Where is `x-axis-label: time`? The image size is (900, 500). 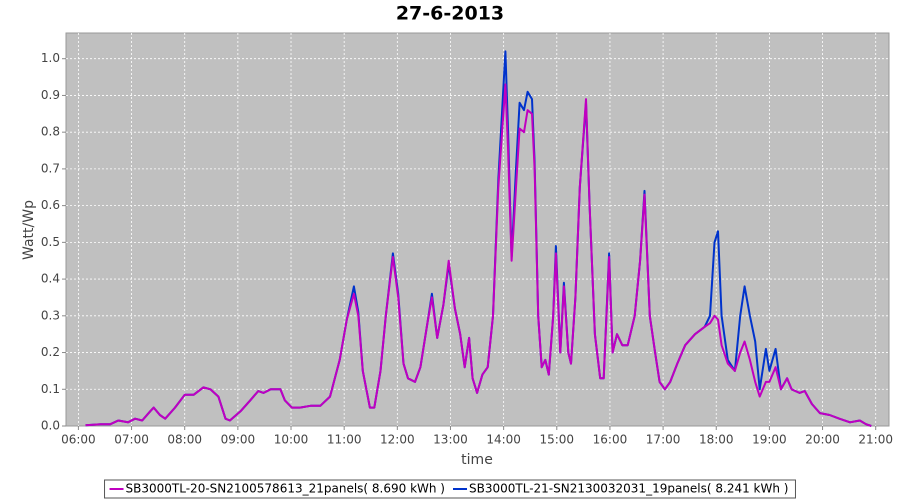 x-axis-label: time is located at coordinates (477, 460).